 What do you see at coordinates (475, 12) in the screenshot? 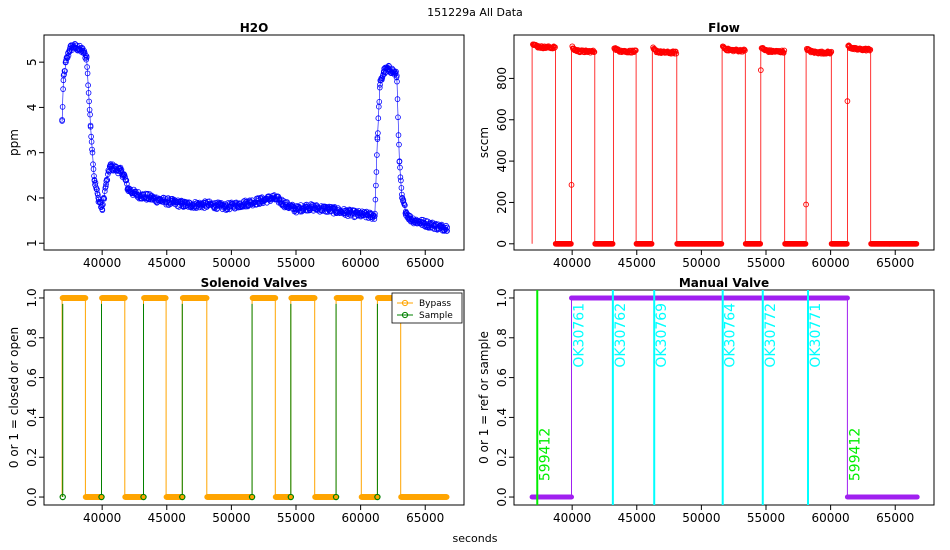
I see `figure-title: 151229a All Data` at bounding box center [475, 12].